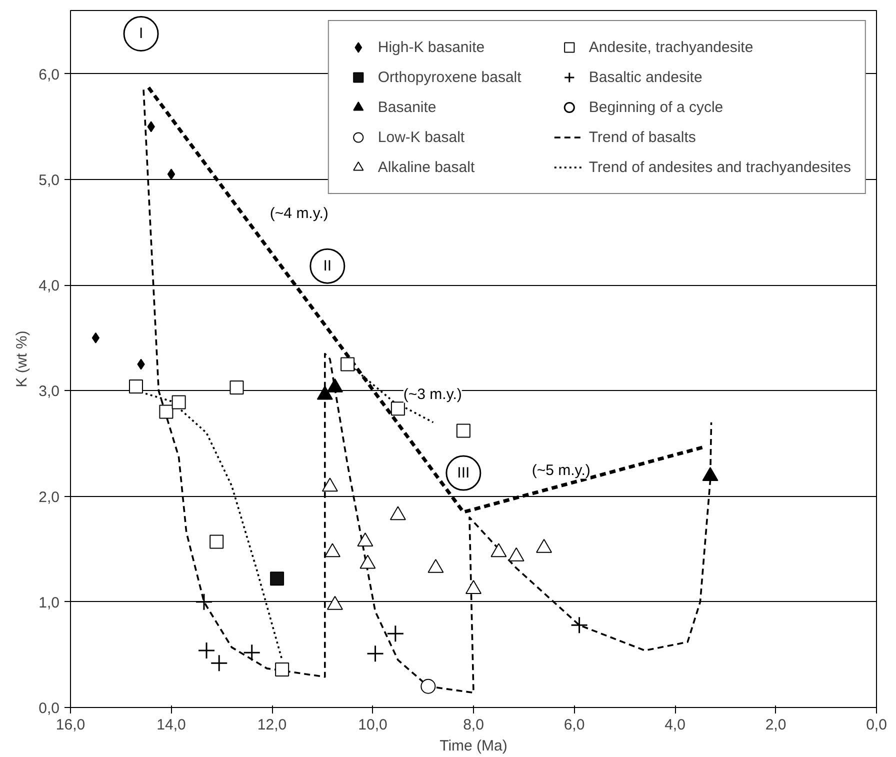  What do you see at coordinates (171, 725) in the screenshot?
I see `x-tick-label: 14,0` at bounding box center [171, 725].